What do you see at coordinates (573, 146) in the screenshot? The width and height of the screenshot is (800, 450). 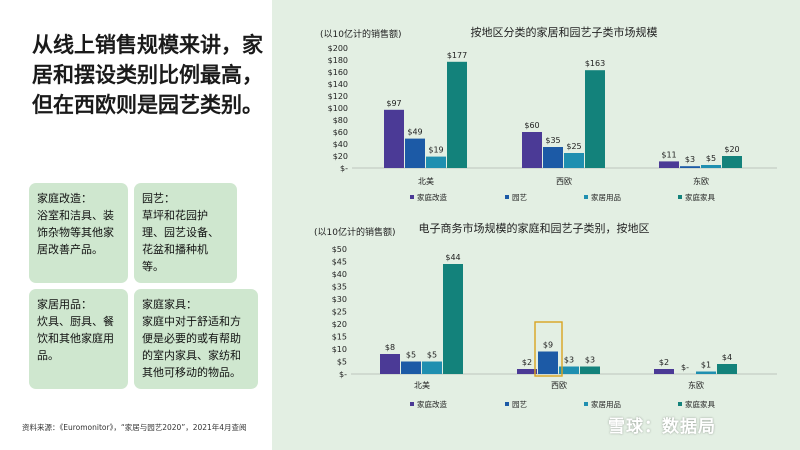 I see `data-label: $25` at bounding box center [573, 146].